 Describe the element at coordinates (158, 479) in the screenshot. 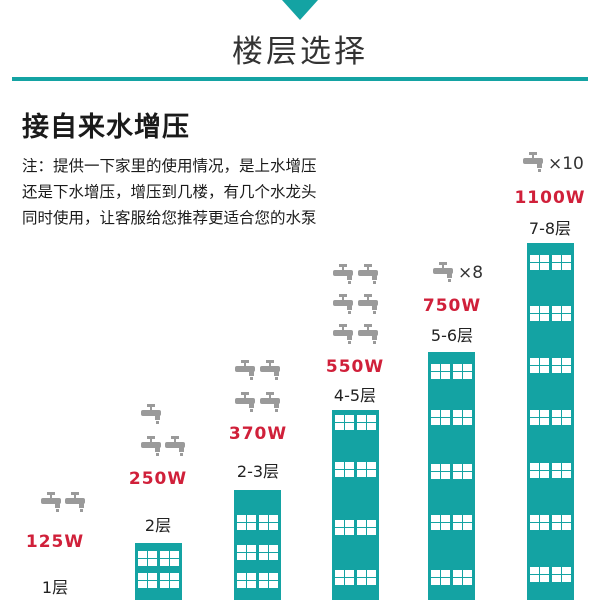

I see `power-label: 250W` at that location.